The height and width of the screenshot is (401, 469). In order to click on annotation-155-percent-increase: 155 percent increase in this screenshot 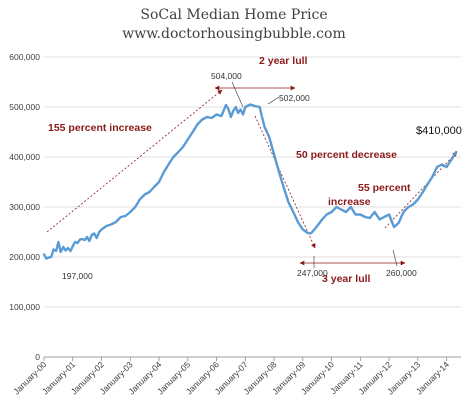, I will do `click(100, 128)`.